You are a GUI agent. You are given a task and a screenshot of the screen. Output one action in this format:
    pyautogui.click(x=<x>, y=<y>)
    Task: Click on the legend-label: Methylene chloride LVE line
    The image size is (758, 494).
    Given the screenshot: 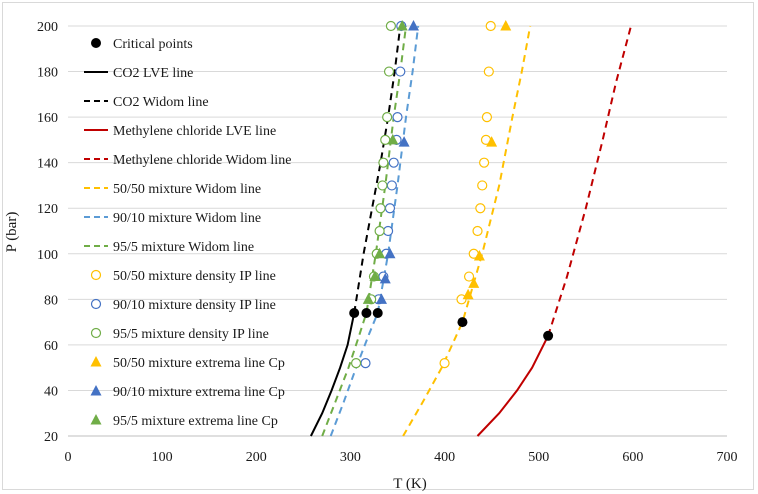 What is the action you would take?
    pyautogui.click(x=194, y=131)
    